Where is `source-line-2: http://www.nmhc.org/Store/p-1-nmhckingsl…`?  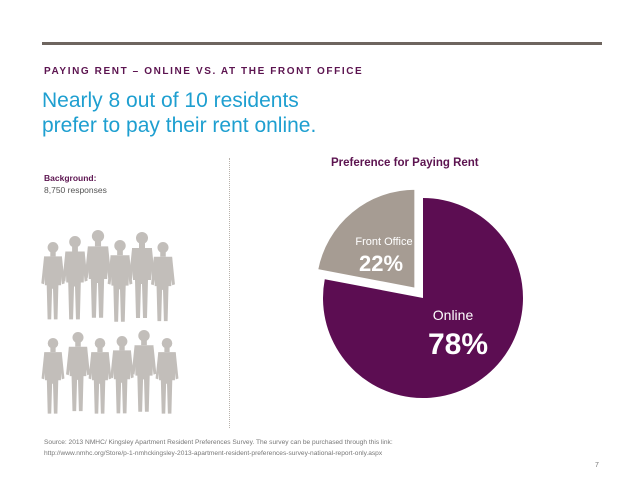
source-line-2: http://www.nmhc.org/Store/p-1-nmhckingsl… is located at coordinates (213, 453).